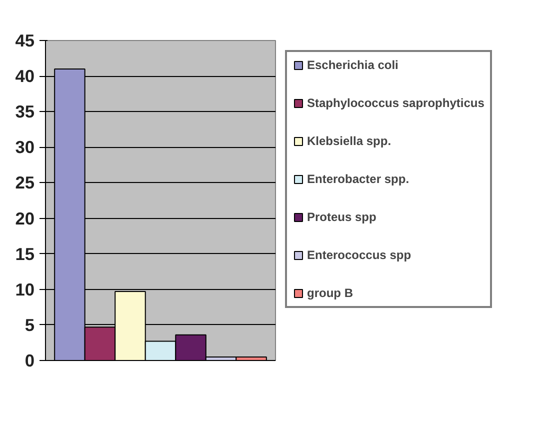 The image size is (541, 433). Describe the element at coordinates (25, 182) in the screenshot. I see `y-tick-label: 25` at that location.